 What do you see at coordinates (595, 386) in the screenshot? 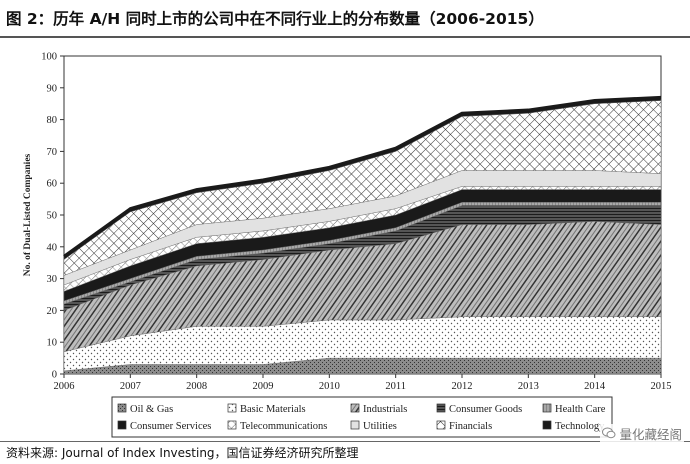
I see `x-tick-label: 2014` at bounding box center [595, 386].